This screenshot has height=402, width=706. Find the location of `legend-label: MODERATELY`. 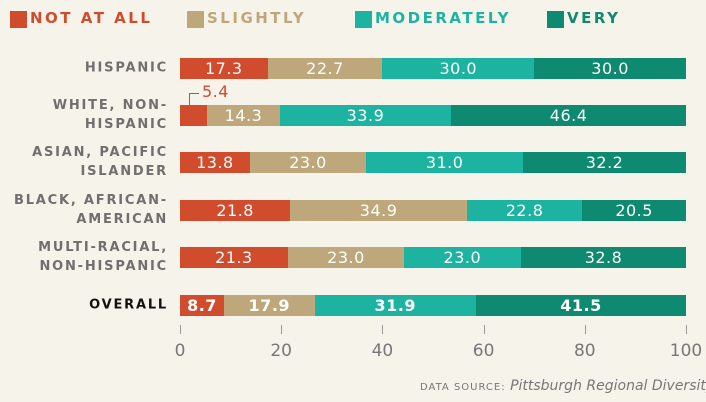

legend-label: MODERATELY is located at coordinates (443, 18).